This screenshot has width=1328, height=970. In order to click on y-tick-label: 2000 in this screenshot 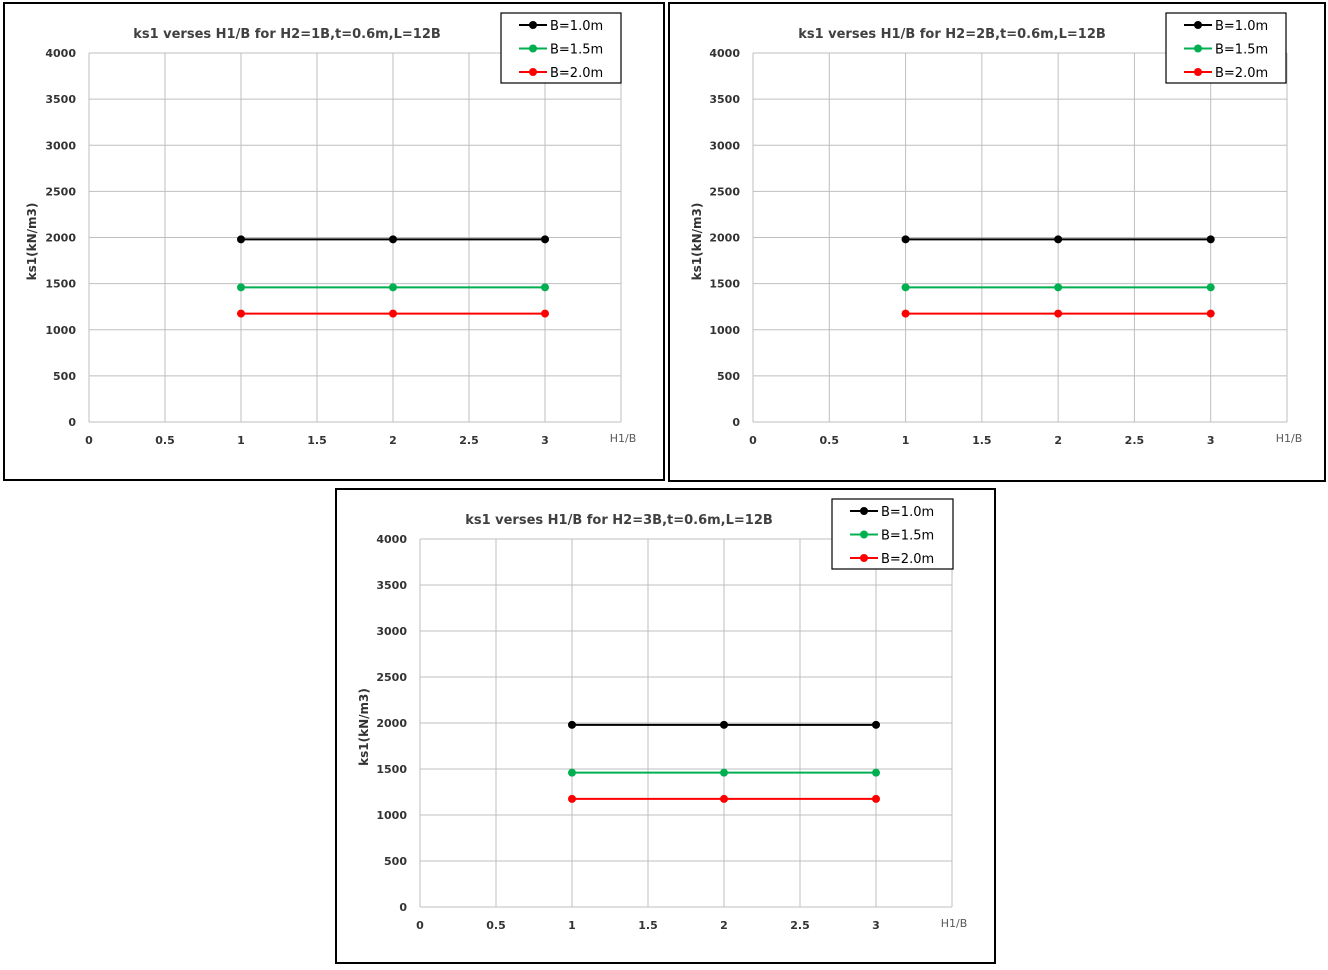, I will do `click(724, 238)`.